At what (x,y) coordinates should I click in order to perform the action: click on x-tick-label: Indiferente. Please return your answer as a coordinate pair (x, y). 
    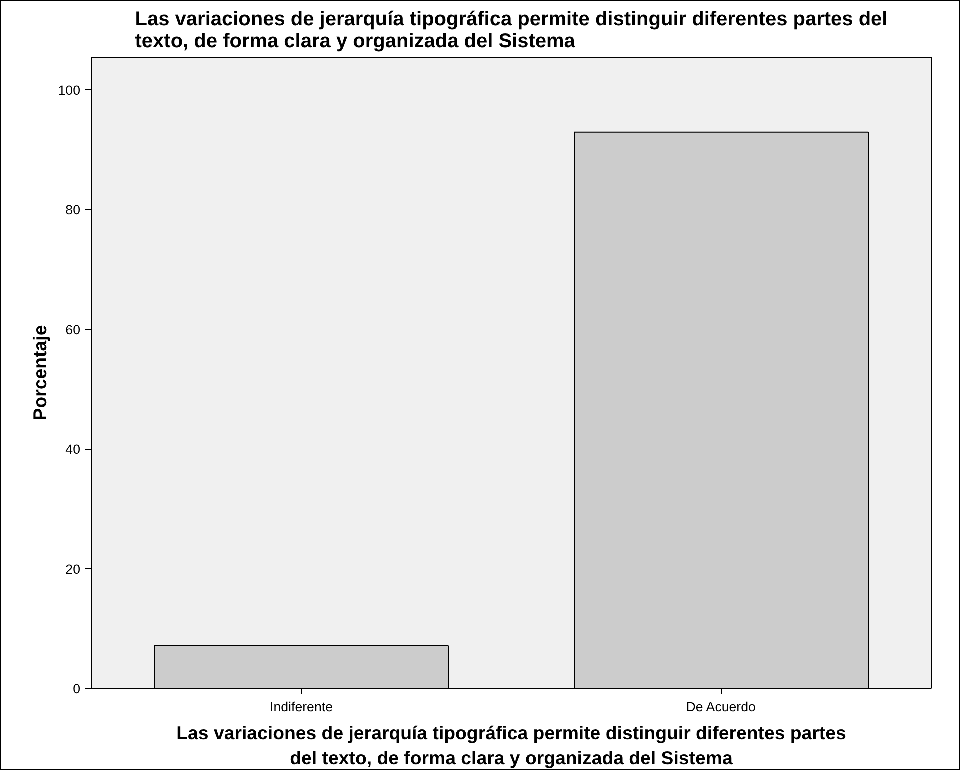
    Looking at the image, I should click on (301, 707).